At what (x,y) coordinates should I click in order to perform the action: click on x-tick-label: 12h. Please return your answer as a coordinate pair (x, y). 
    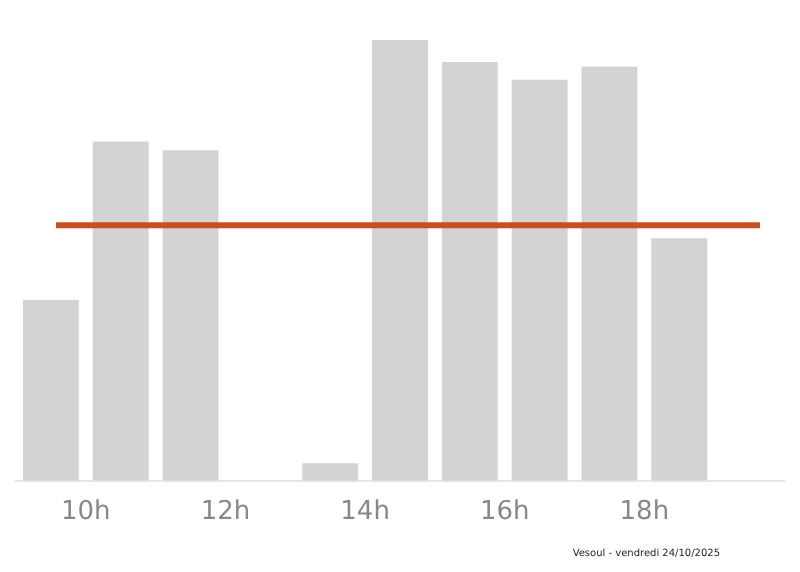
    Looking at the image, I should click on (225, 512).